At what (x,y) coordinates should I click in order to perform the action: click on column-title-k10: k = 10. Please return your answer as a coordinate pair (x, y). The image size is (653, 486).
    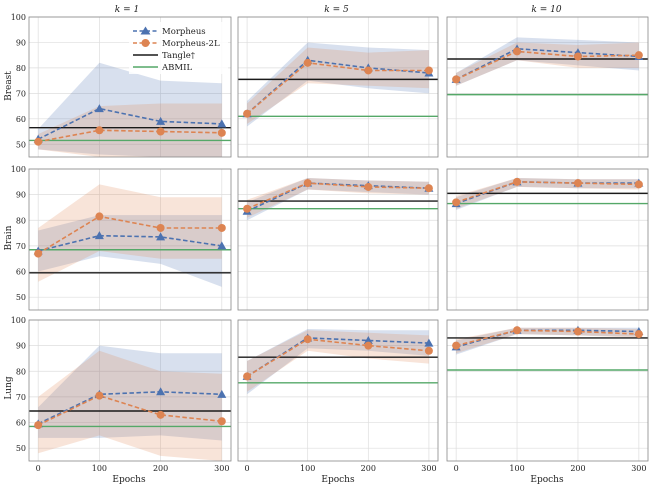
    Looking at the image, I should click on (546, 10).